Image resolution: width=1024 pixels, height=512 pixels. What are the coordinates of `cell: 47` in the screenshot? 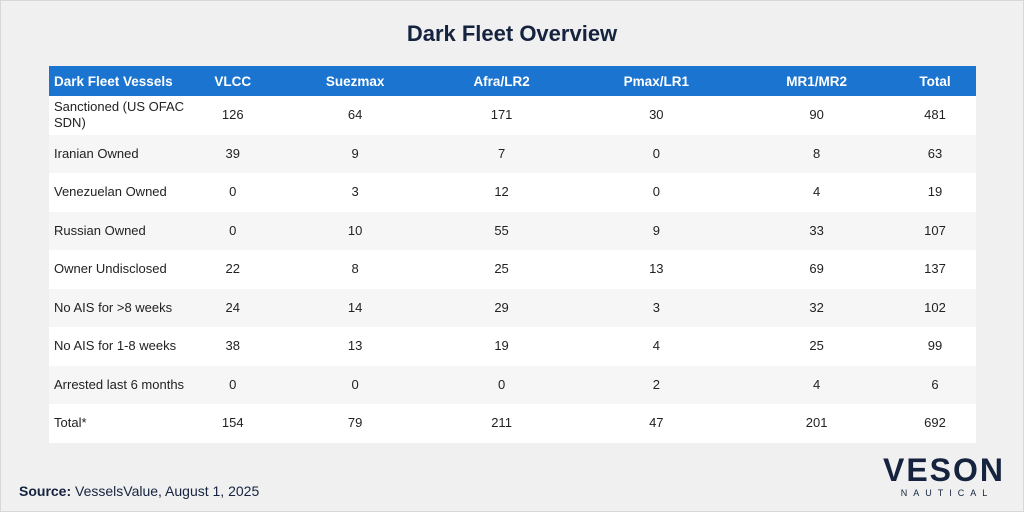 It's located at (656, 423).